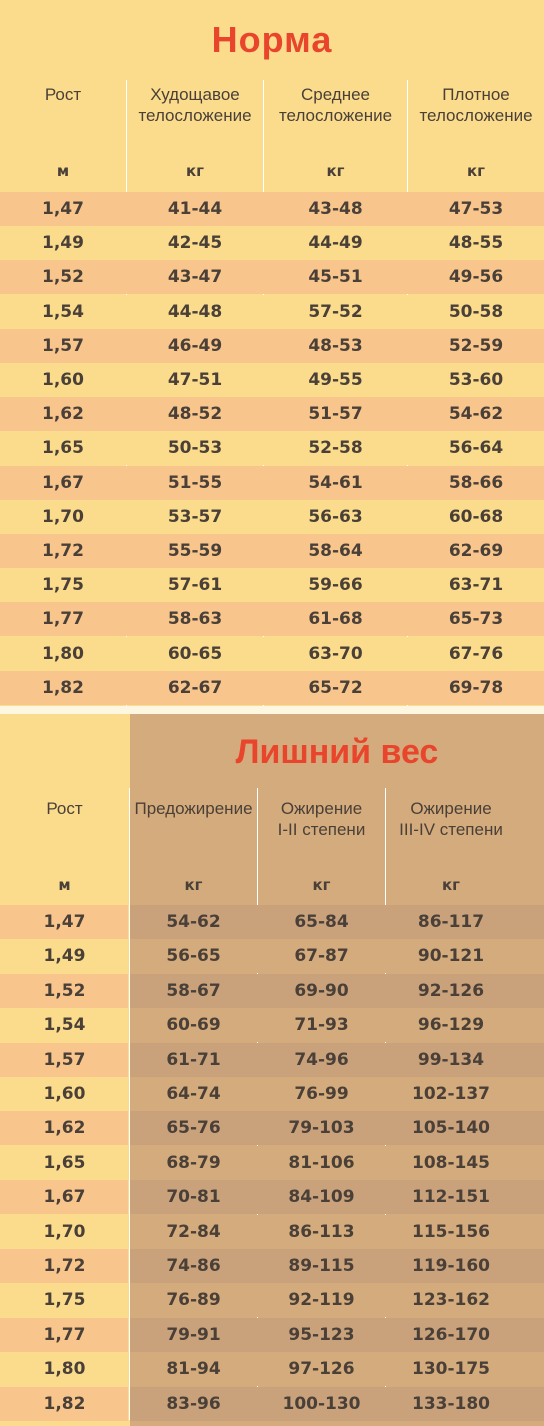 This screenshot has width=544, height=1426. I want to click on weight-range-cell: 65-76, so click(193, 1128).